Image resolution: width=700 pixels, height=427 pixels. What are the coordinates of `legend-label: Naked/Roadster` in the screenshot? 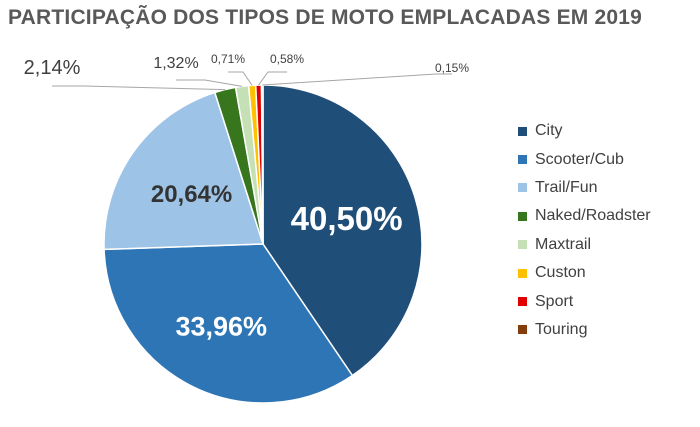 It's located at (593, 216).